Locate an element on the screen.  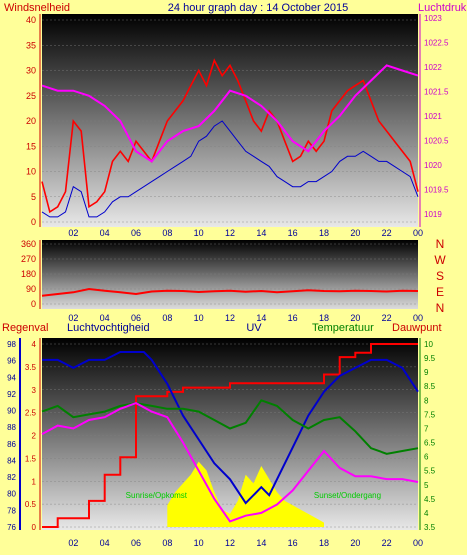
rain-tick-label: 4 is located at coordinates (34, 344).